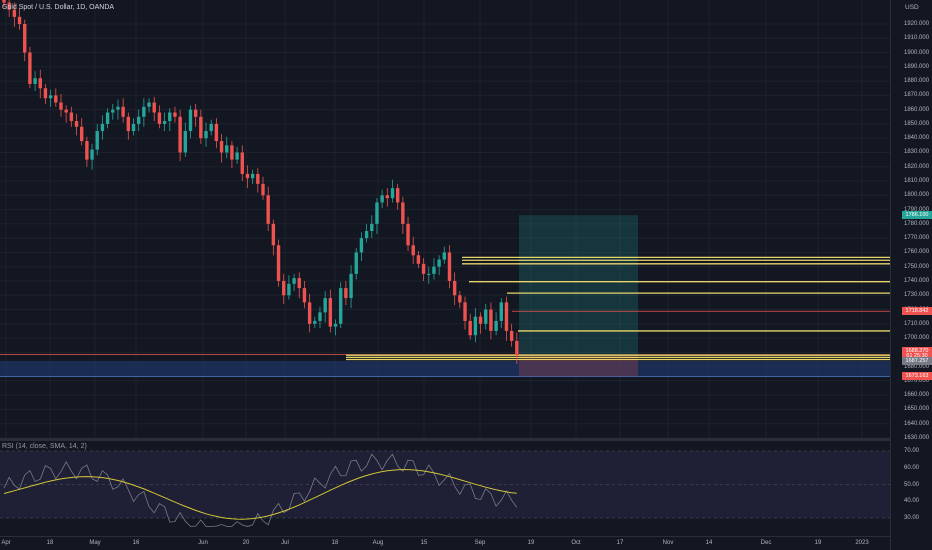 Image resolution: width=932 pixels, height=550 pixels. I want to click on time-axis, so click(445, 543).